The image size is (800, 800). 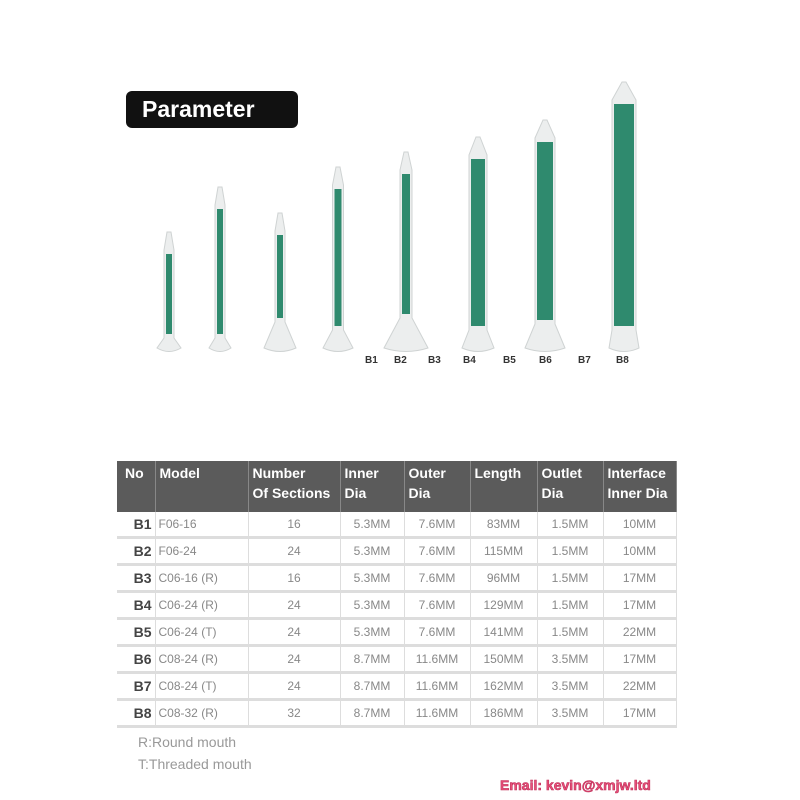 I want to click on table-cell: 141MM, so click(x=504, y=632).